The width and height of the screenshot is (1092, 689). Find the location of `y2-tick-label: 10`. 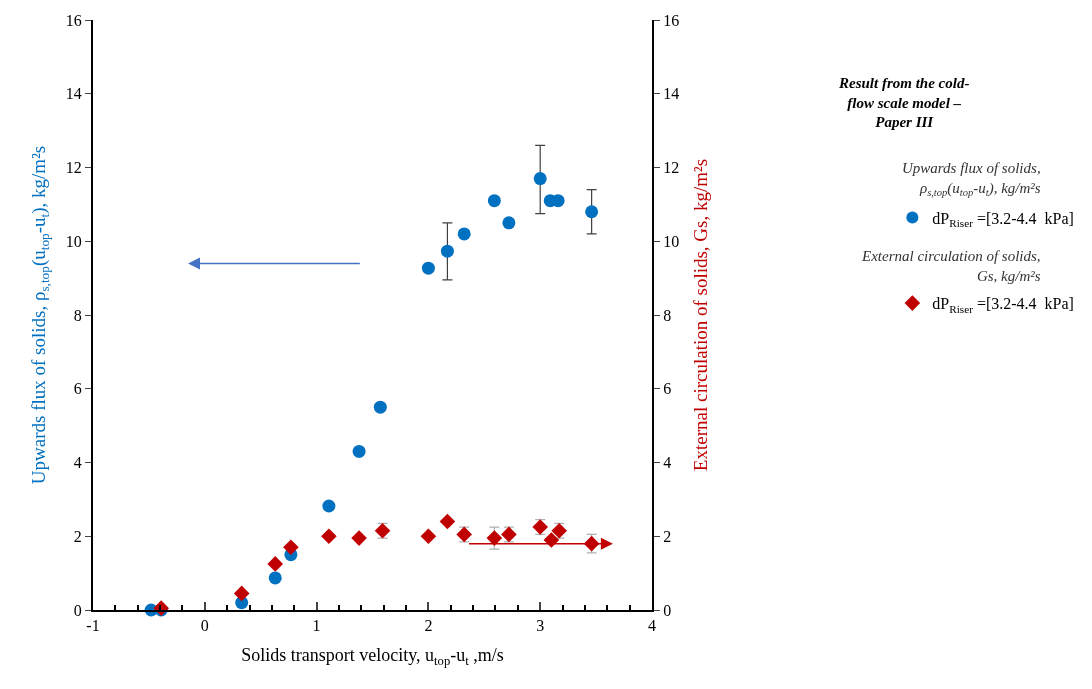

y2-tick-label: 10 is located at coordinates (671, 241).